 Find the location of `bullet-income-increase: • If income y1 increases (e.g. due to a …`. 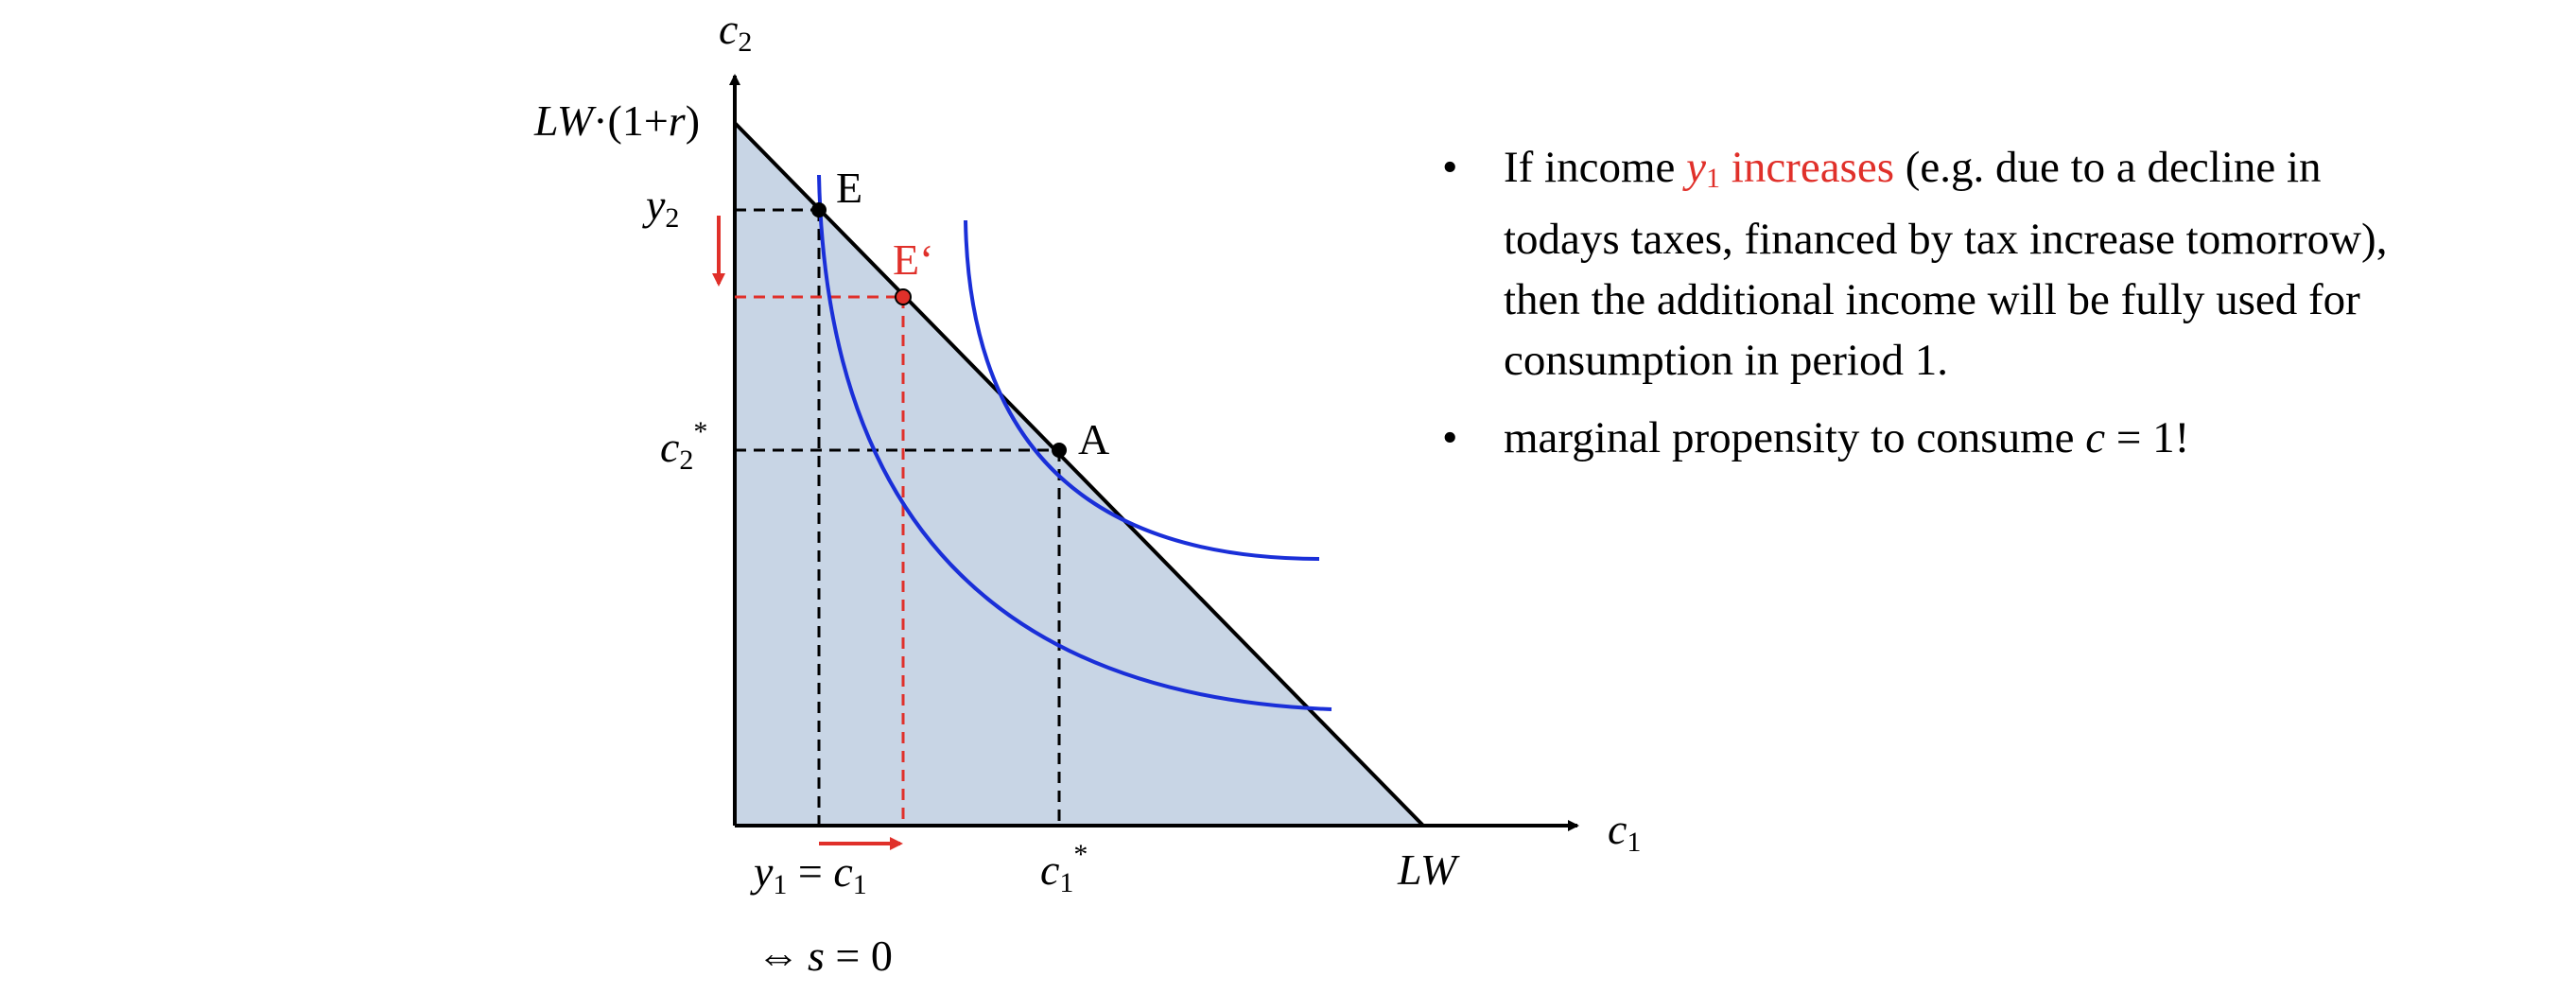

bullet-income-increase: • If income y1 increases (e.g. due to a … is located at coordinates (1938, 264).